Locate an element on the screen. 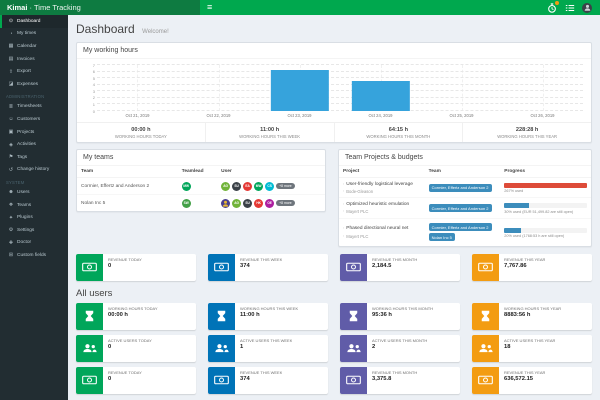 The height and width of the screenshot is (400, 600). x-tick-label: Oct 24, 2019 is located at coordinates (380, 115).